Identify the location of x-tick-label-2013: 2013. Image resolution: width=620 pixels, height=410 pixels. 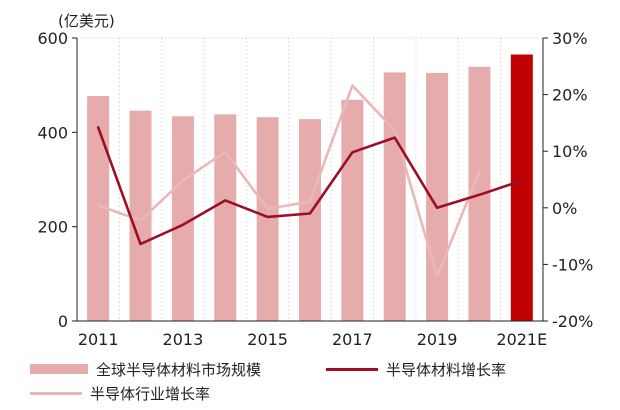
(183, 339).